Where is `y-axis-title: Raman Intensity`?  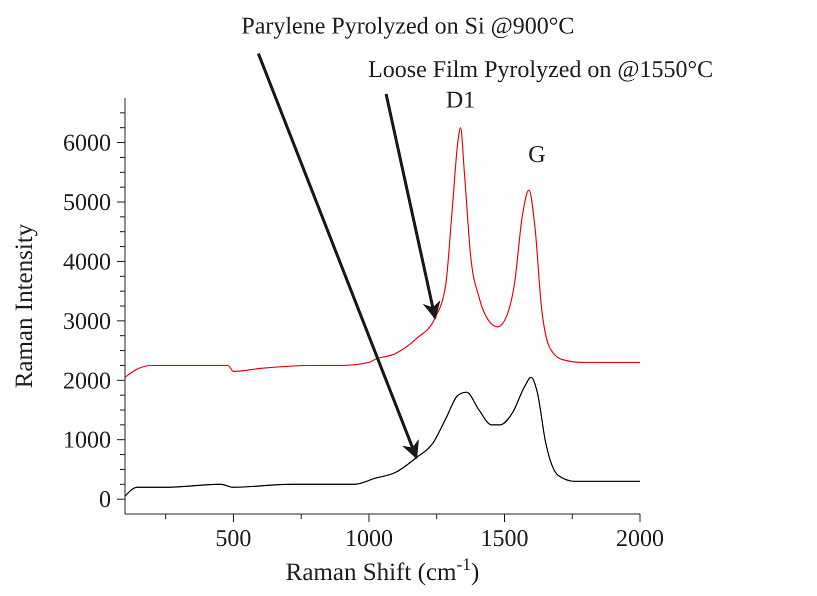 y-axis-title: Raman Intensity is located at coordinates (24, 305).